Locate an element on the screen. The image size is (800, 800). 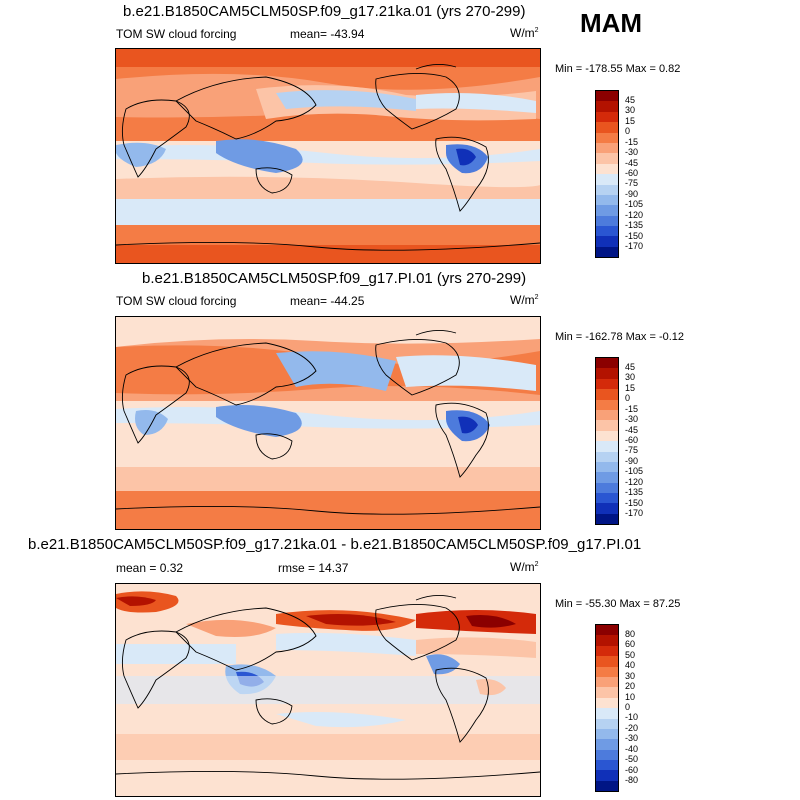
panel1-mean-label: mean= -43.94 is located at coordinates (327, 34).